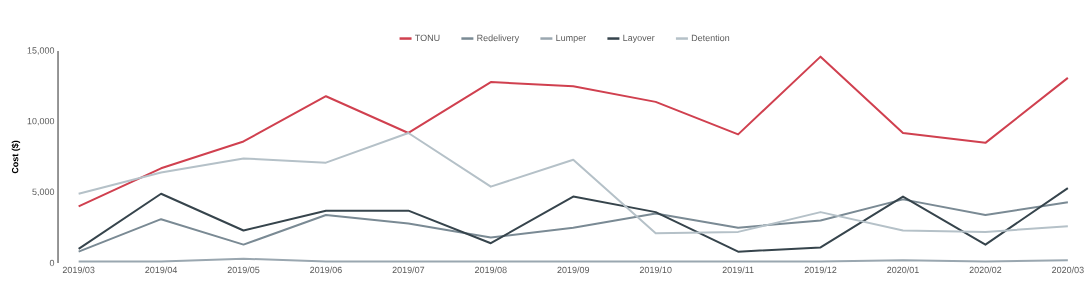  Describe the element at coordinates (498, 38) in the screenshot. I see `legend-label: Redelivery` at that location.